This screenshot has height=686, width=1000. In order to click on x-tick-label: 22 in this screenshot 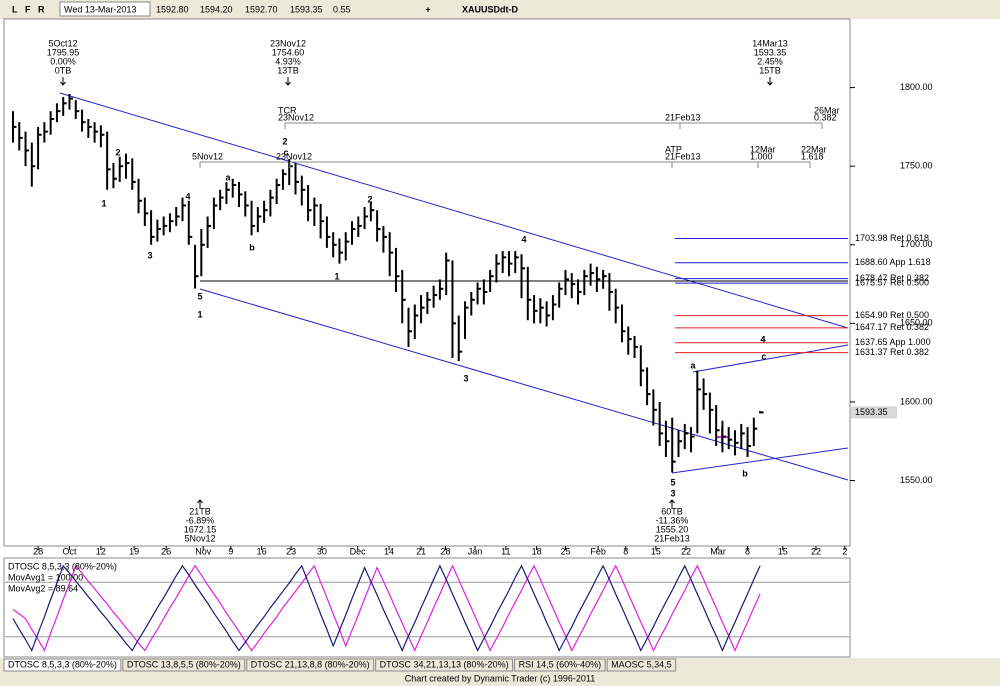, I will do `click(686, 551)`.